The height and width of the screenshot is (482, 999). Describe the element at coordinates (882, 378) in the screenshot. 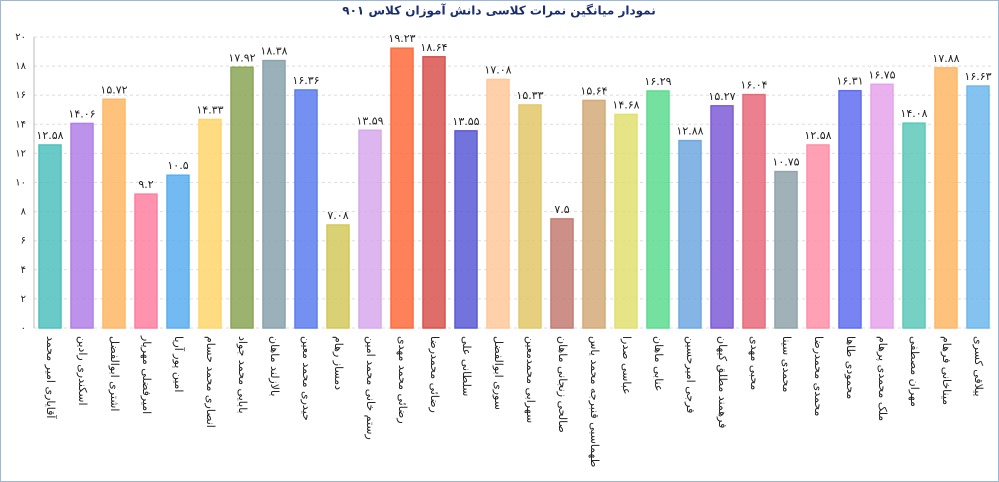

I see `x-tick-label: ملک محمدی پرهام` at that location.